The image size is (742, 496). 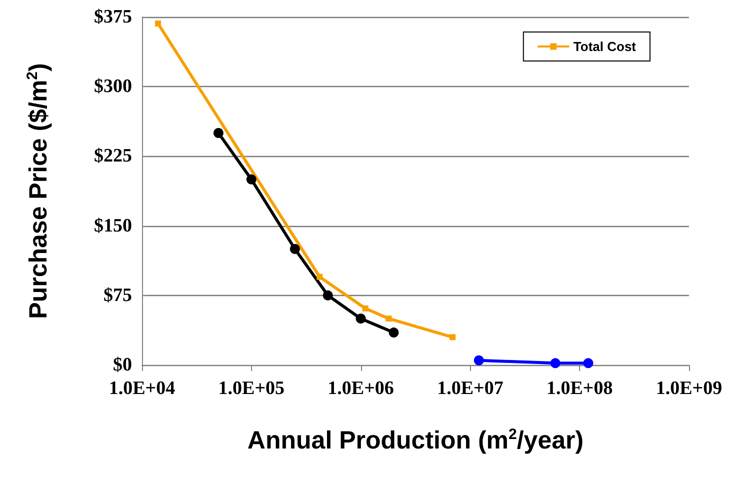 I want to click on x-tick-label: 1.0E+06, so click(x=361, y=388).